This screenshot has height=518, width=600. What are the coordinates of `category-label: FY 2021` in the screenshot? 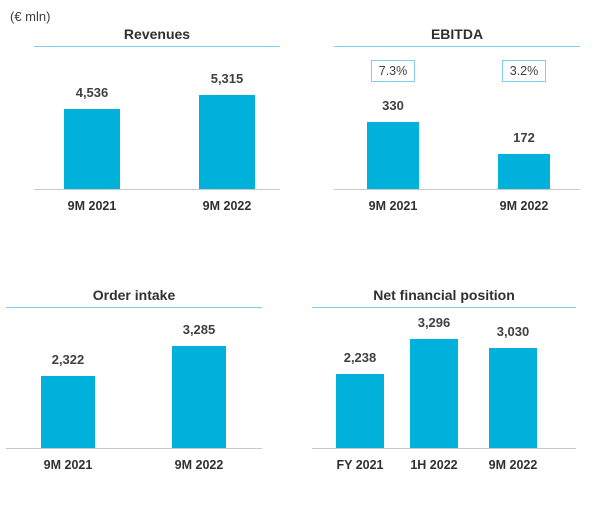 It's located at (360, 465).